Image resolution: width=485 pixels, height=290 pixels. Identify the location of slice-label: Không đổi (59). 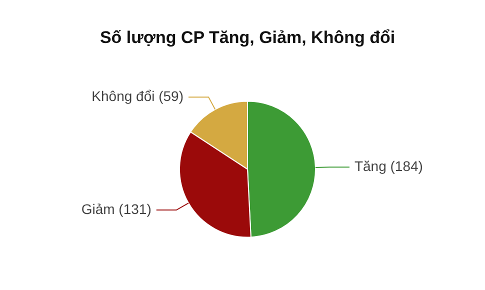
(138, 96).